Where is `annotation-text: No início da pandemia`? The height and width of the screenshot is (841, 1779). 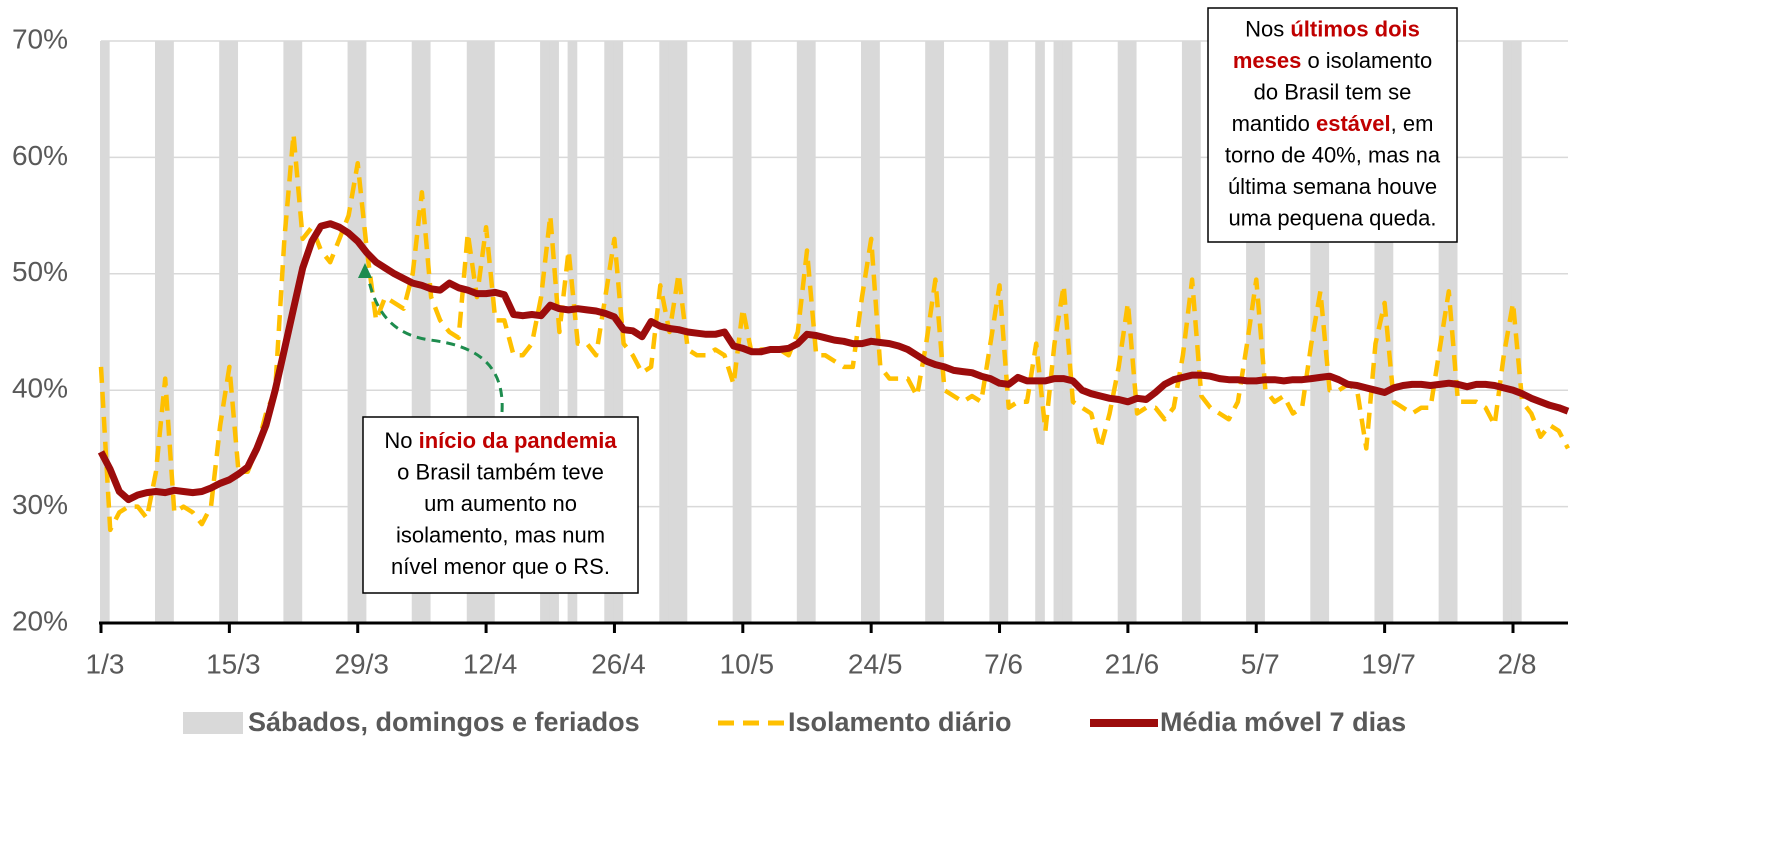 annotation-text: No início da pandemia is located at coordinates (500, 440).